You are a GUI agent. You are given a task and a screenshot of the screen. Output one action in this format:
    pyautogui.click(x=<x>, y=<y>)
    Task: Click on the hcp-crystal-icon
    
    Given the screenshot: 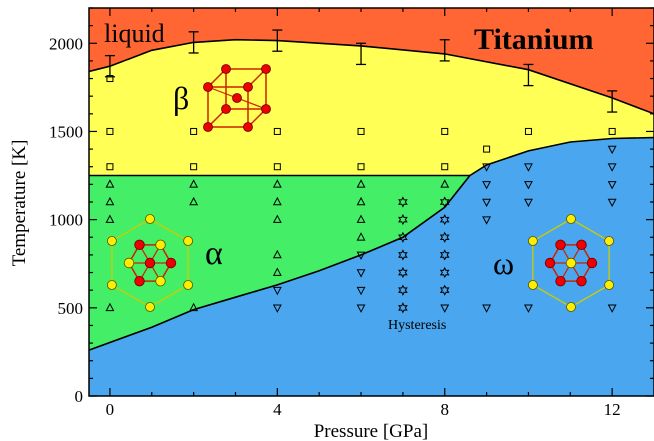 What is the action you would take?
    pyautogui.click(x=150, y=263)
    